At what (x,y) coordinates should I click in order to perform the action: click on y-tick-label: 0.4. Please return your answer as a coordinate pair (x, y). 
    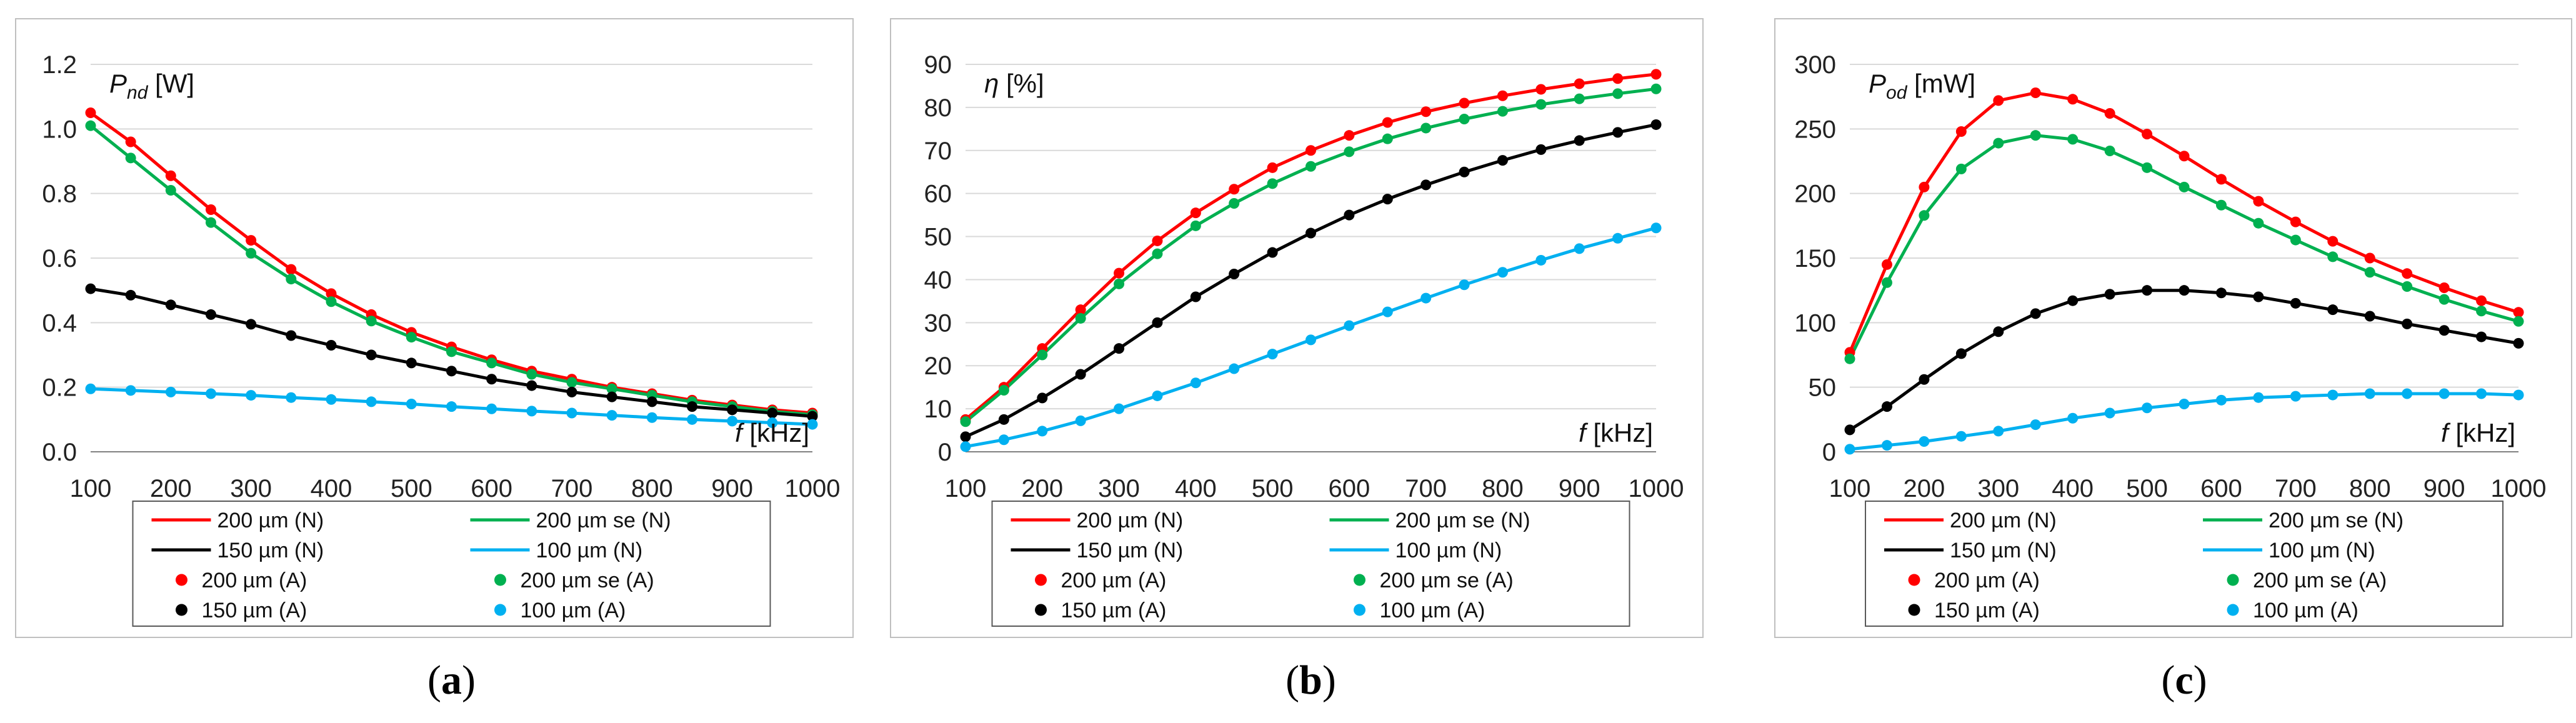
    Looking at the image, I should click on (59, 323).